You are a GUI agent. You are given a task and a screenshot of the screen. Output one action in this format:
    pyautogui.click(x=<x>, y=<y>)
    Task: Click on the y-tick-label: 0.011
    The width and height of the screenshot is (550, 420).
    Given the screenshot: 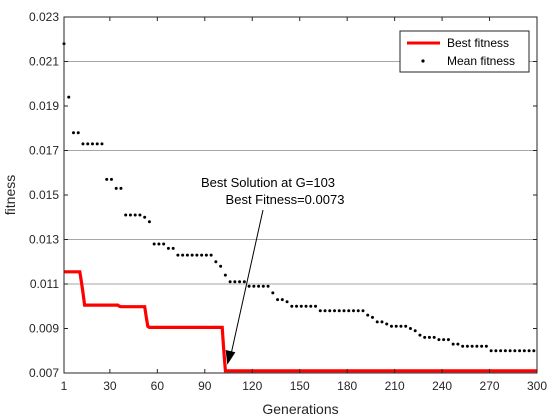 What is the action you would take?
    pyautogui.click(x=44, y=284)
    